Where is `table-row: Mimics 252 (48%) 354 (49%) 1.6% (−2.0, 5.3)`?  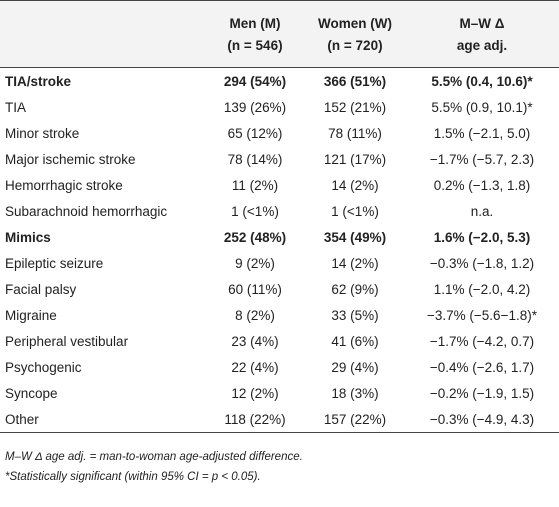
table-row: Mimics 252 (48%) 354 (49%) 1.6% (−2.0, 5.3) is located at coordinates (279, 237).